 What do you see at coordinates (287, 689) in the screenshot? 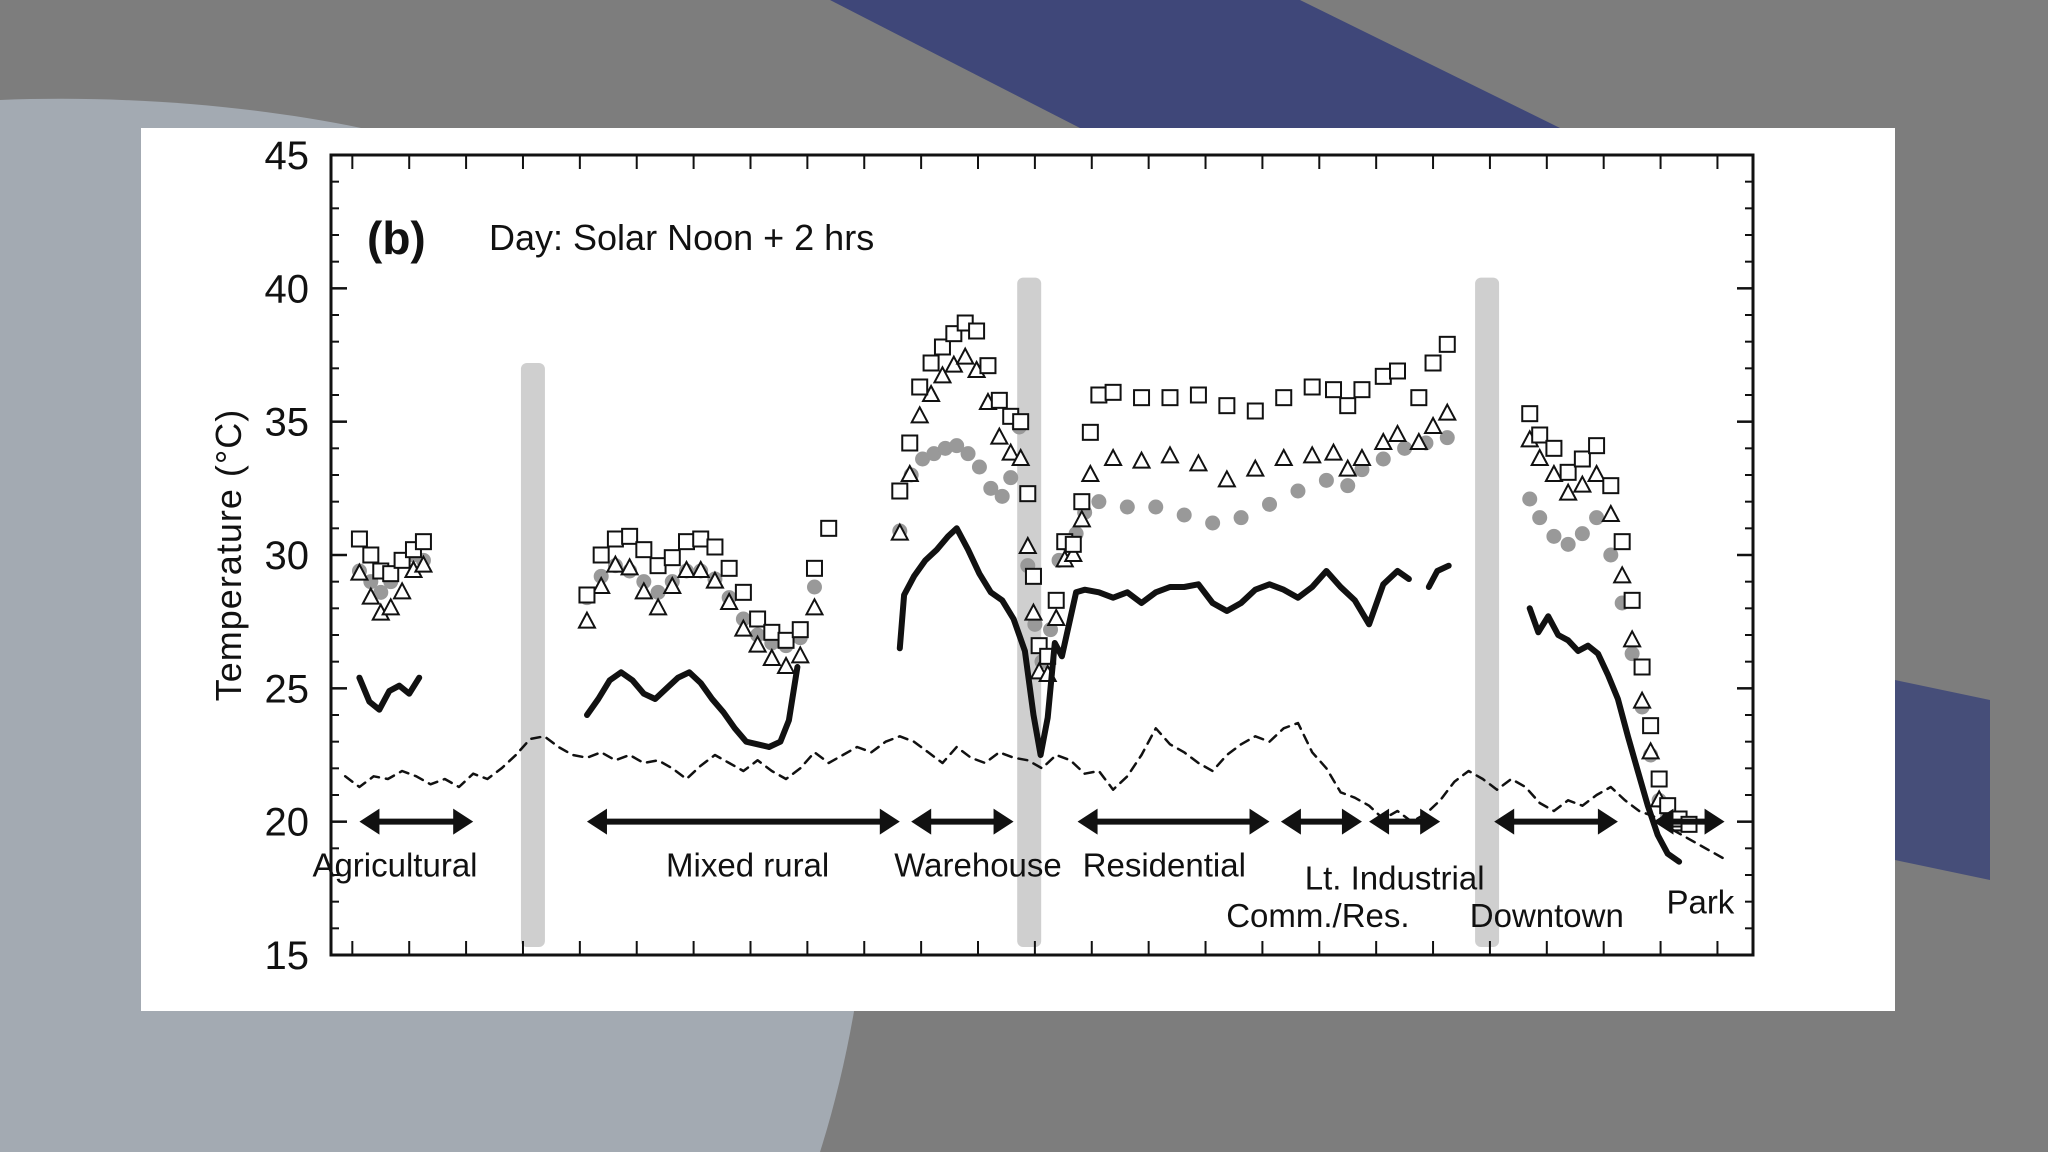
I see `y-tick-label: 25` at bounding box center [287, 689].